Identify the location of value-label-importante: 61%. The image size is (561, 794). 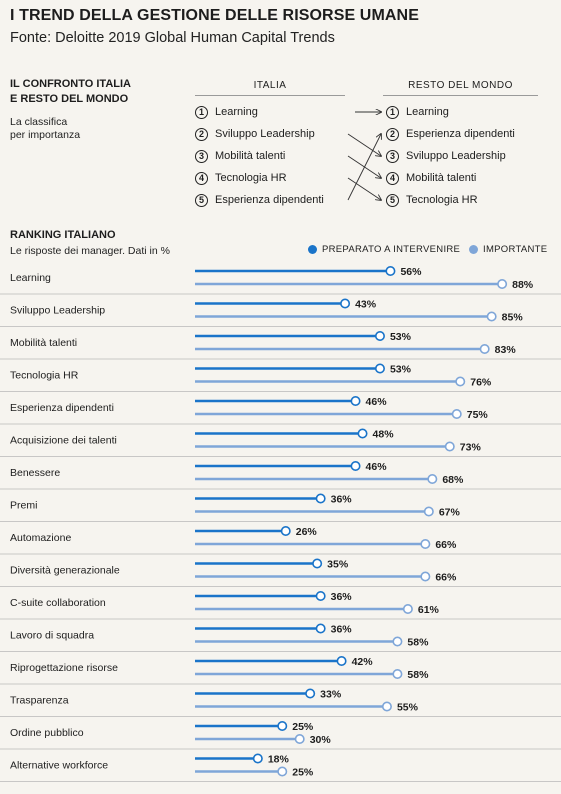
(429, 610).